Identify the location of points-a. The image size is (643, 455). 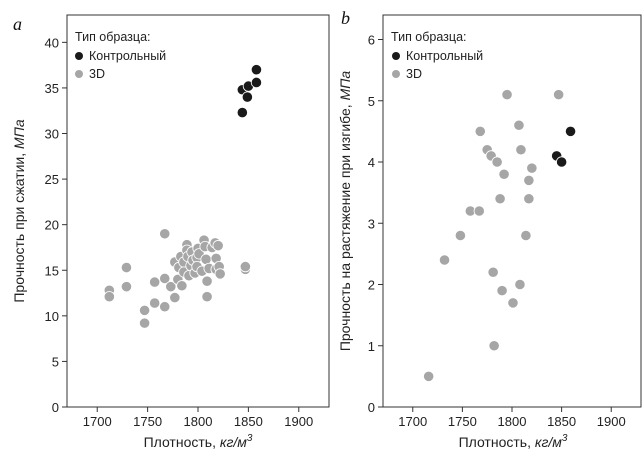
(183, 196).